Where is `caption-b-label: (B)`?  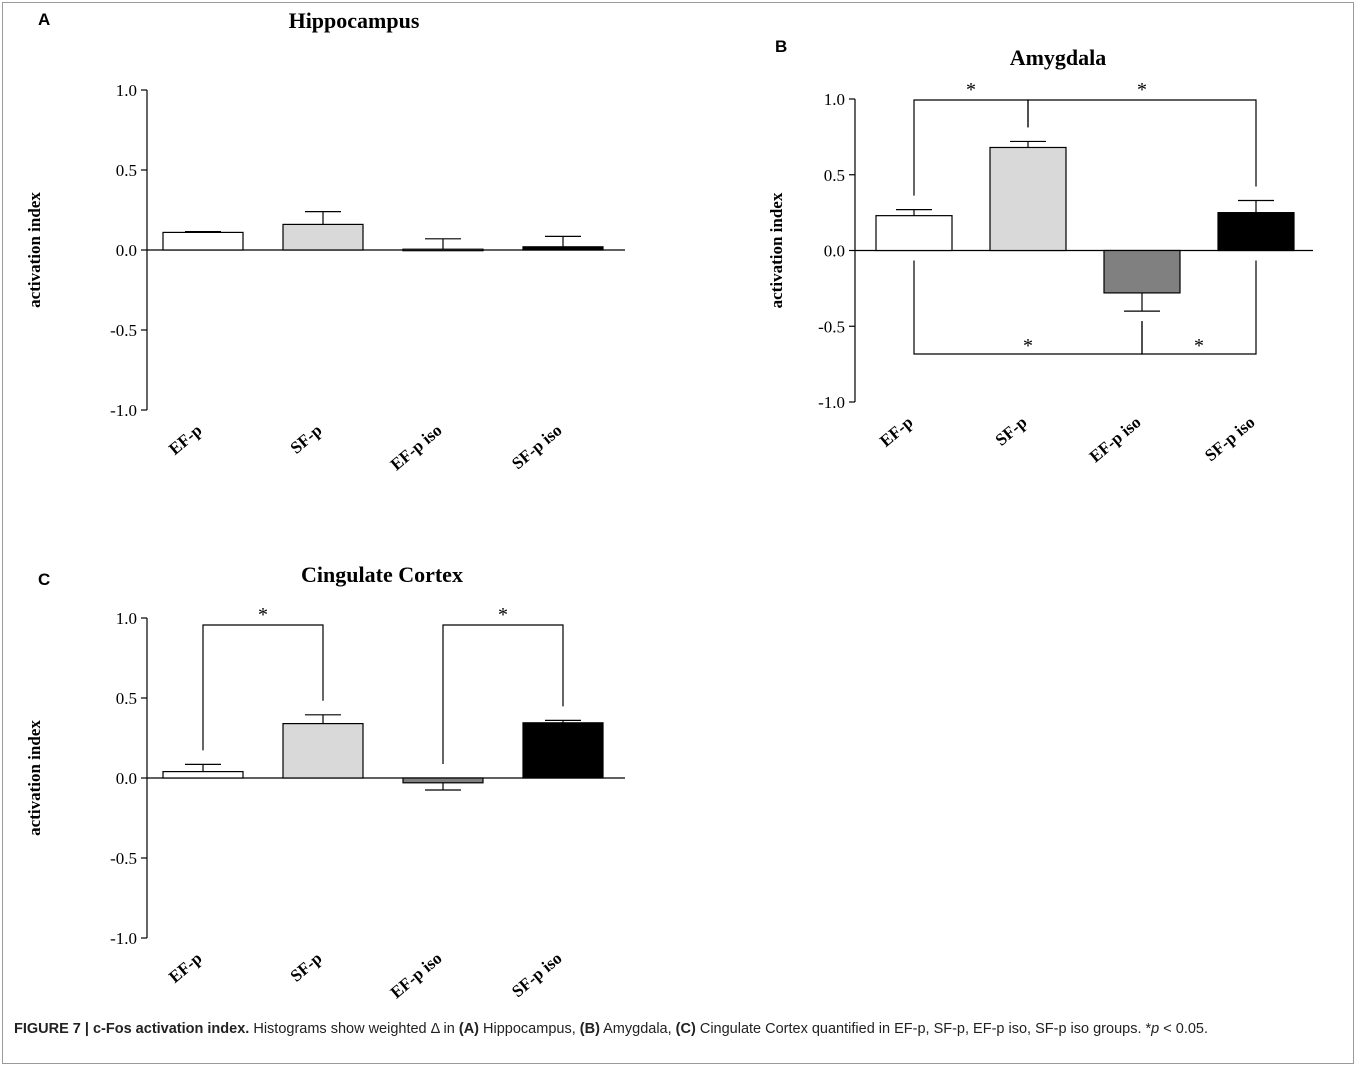 caption-b-label: (B) is located at coordinates (589, 1029).